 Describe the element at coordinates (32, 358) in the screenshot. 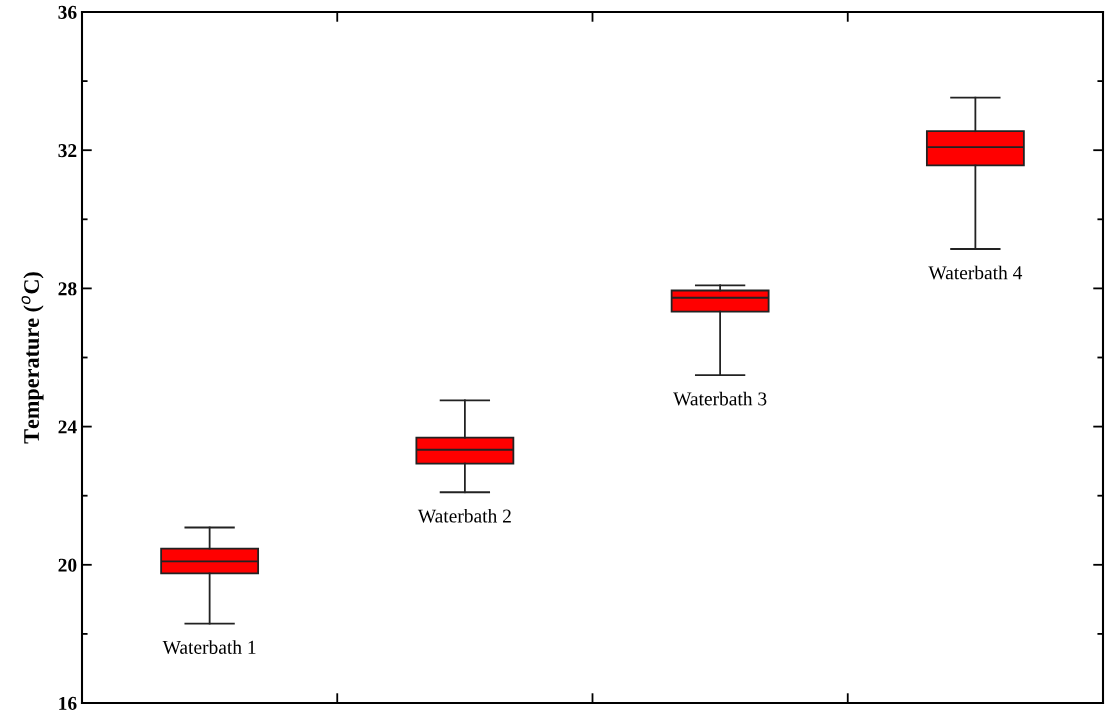

I see `y-axis-title: Temperature ($^{o}$C)` at that location.